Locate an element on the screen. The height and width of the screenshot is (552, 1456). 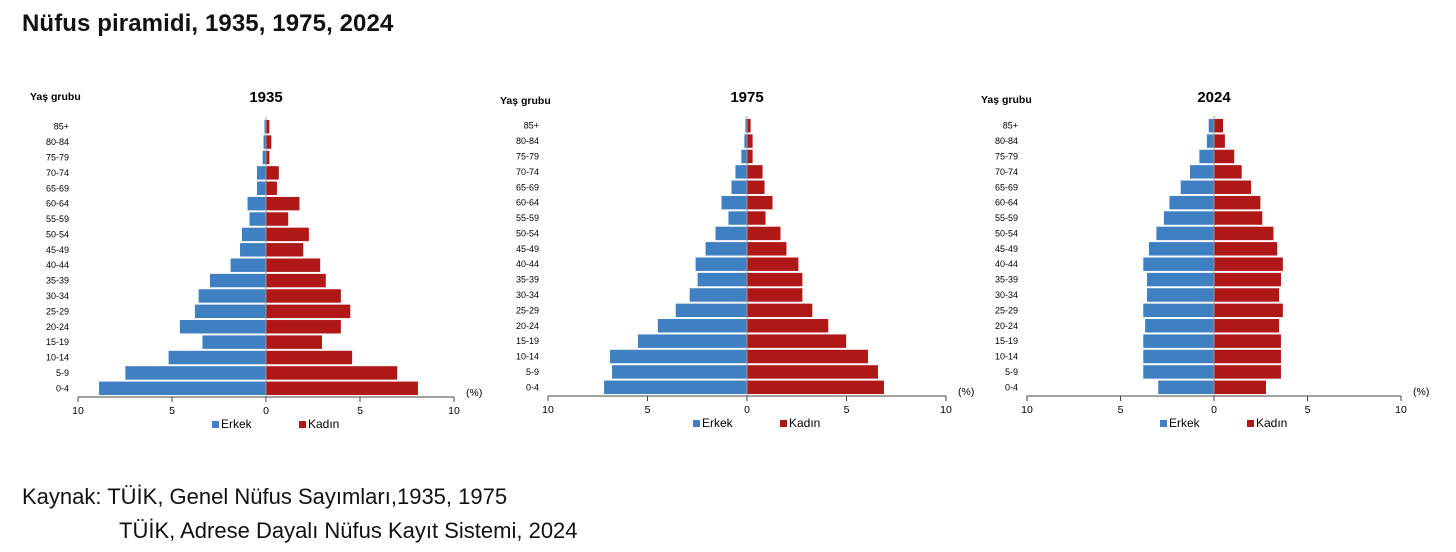
age-label-20-24: 20-24 is located at coordinates (527, 326).